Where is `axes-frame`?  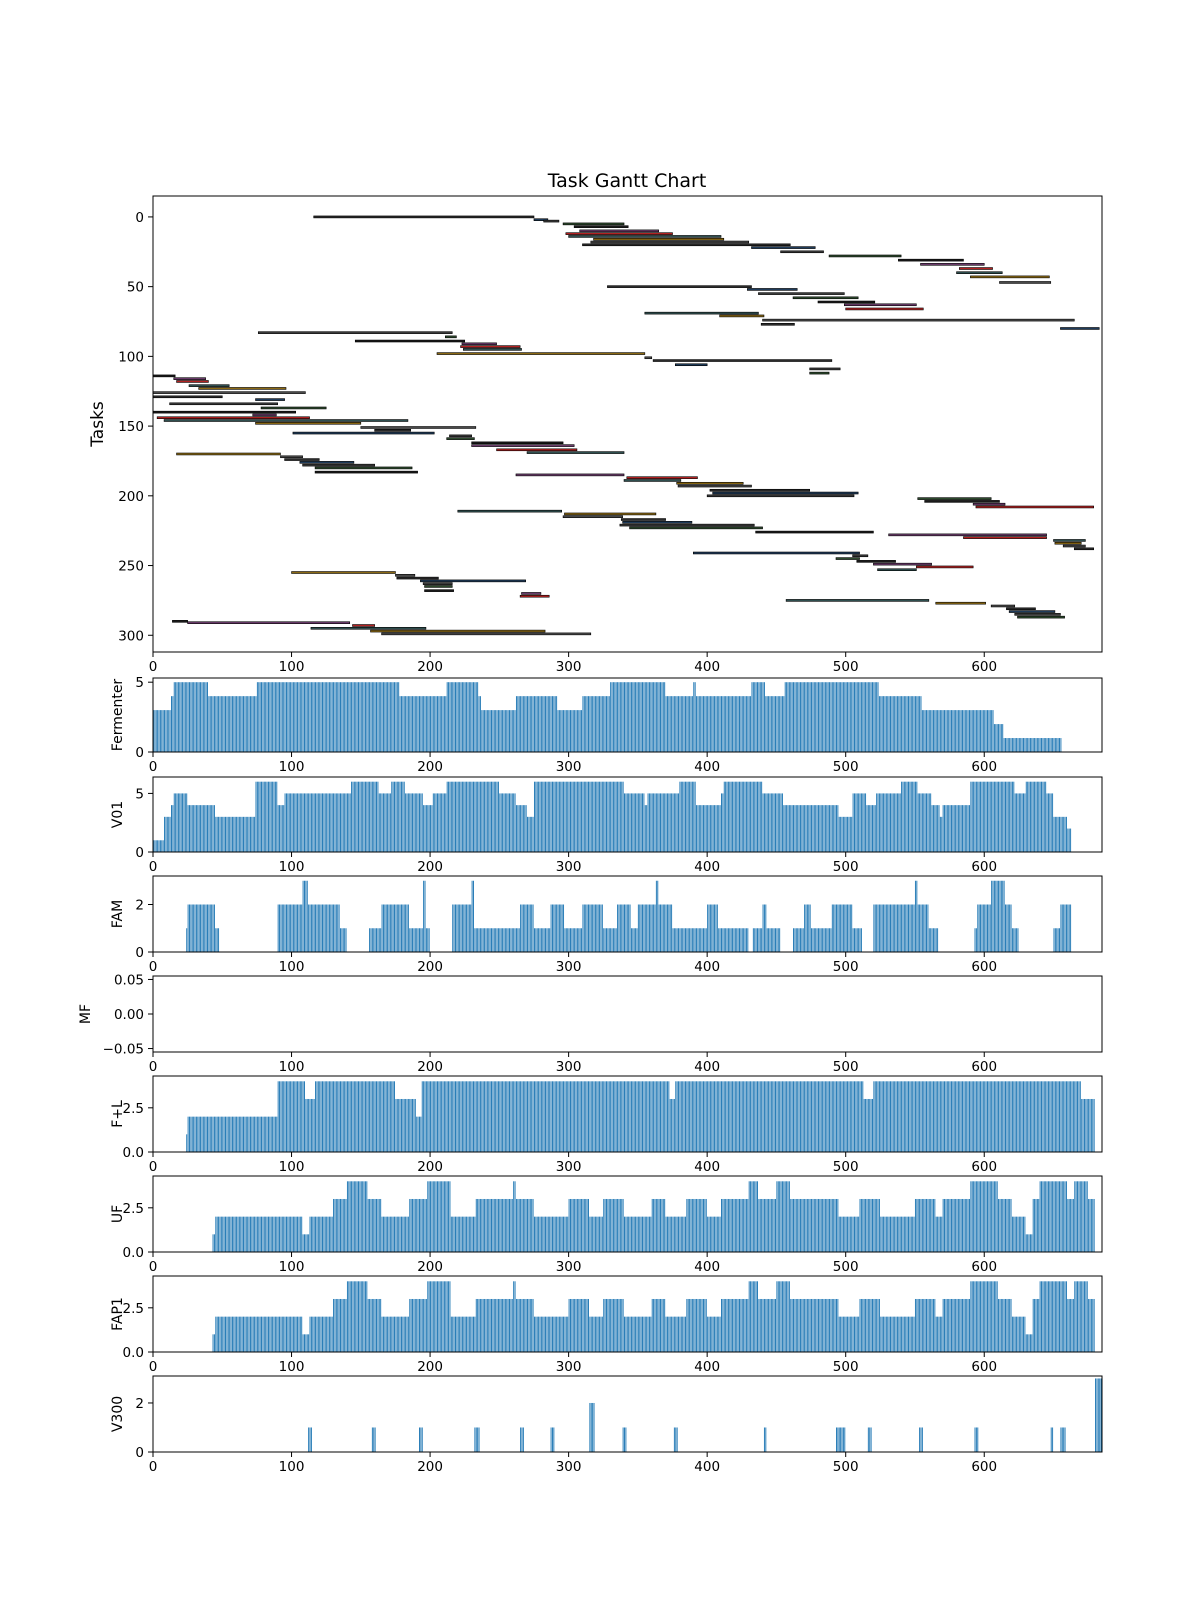 axes-frame is located at coordinates (627, 1314).